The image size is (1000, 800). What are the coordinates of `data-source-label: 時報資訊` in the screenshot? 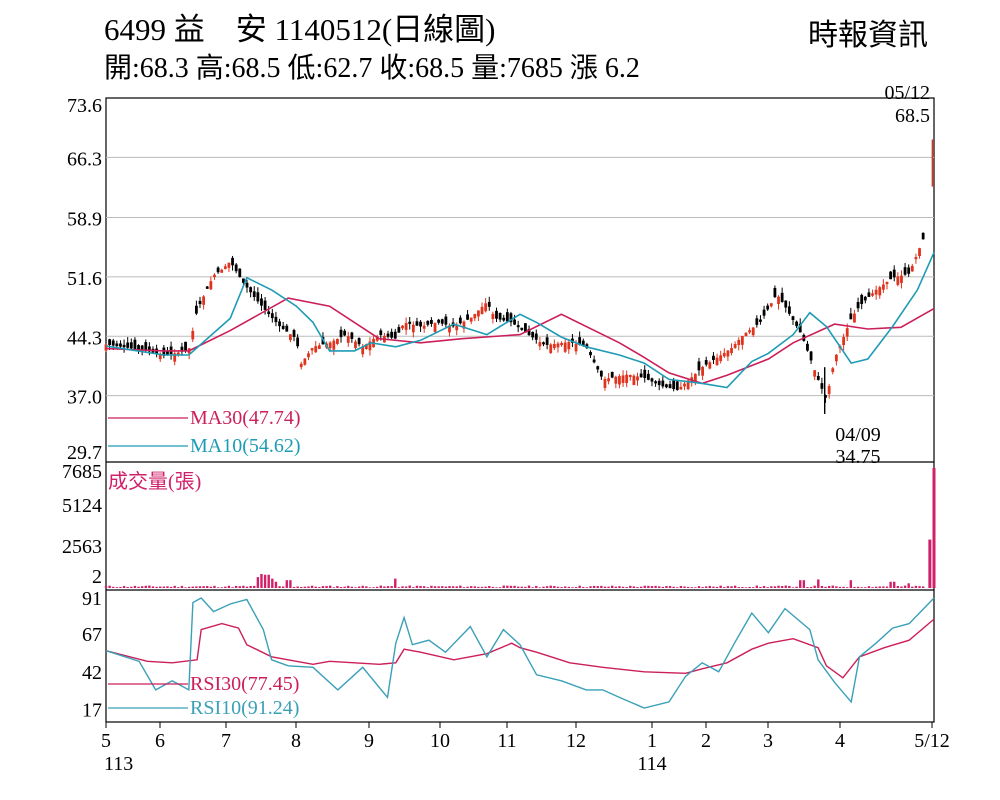 It's located at (868, 35).